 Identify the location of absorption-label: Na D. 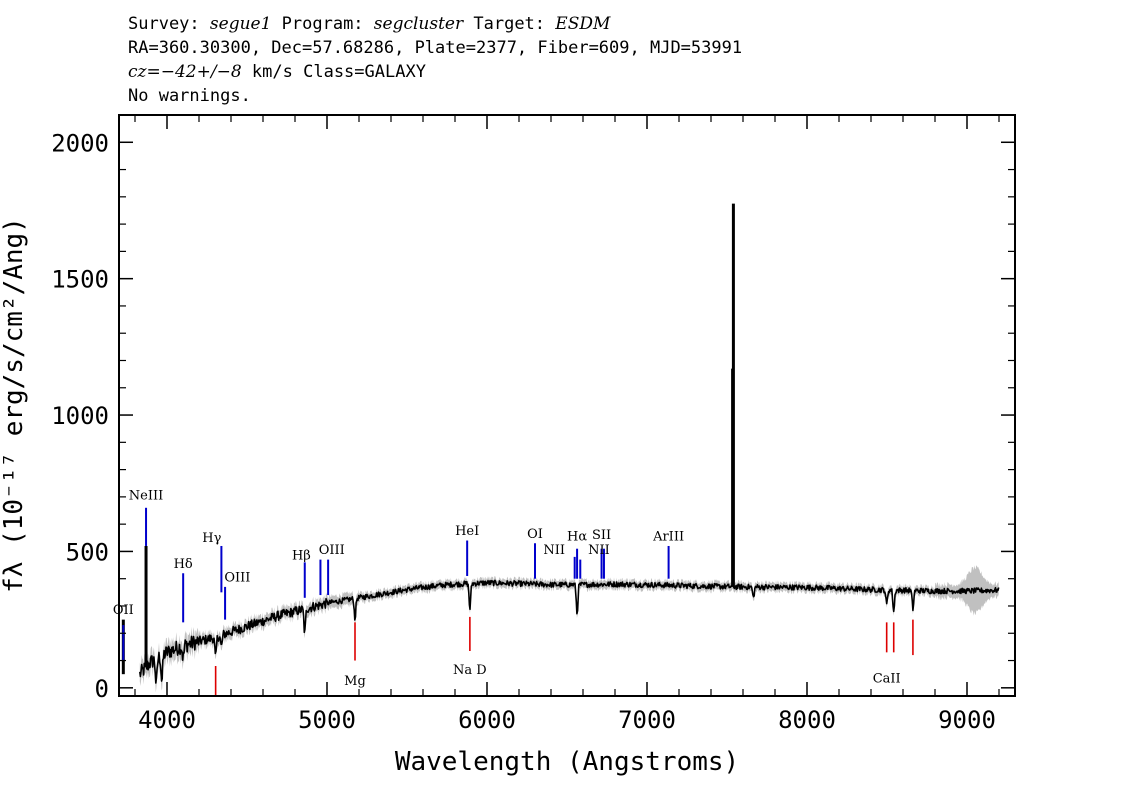
(470, 670).